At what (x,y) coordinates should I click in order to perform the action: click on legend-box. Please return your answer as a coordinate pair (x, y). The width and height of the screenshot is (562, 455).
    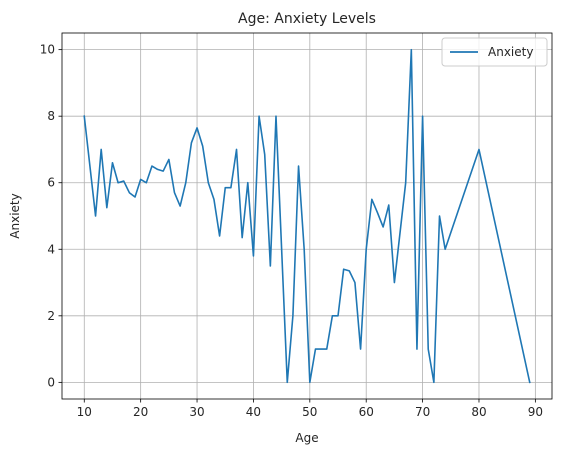
    Looking at the image, I should click on (494, 52).